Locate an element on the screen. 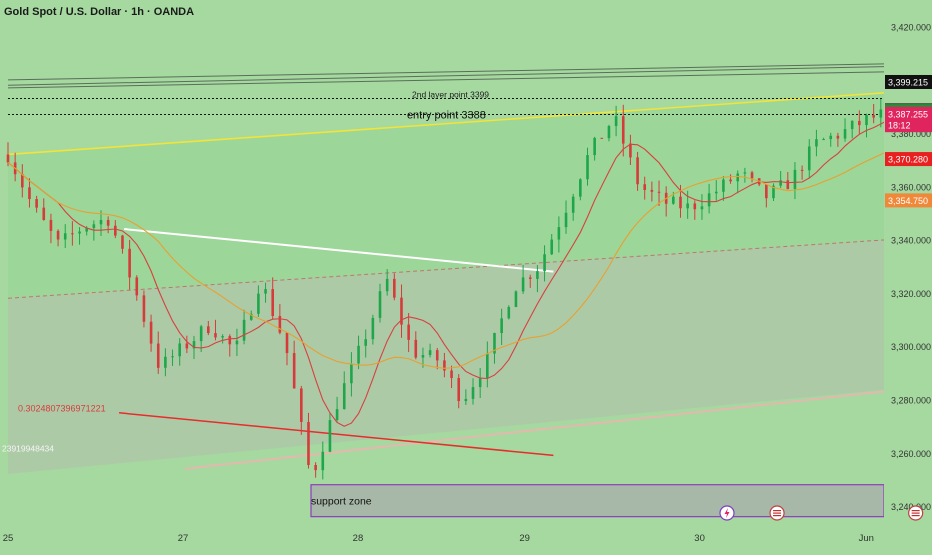 The width and height of the screenshot is (932, 555). x-tick-label: Jun is located at coordinates (866, 538).